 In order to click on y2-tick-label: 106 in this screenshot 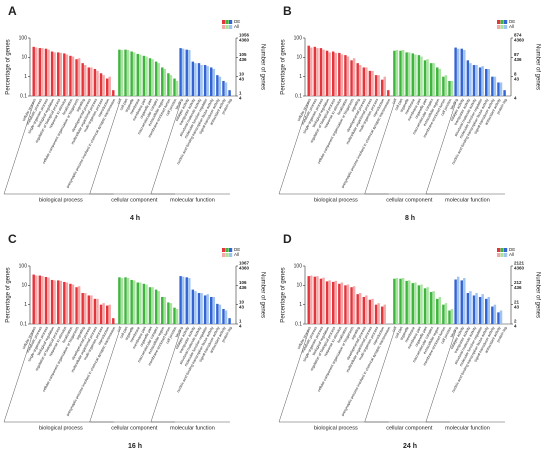, I will do `click(243, 282)`.